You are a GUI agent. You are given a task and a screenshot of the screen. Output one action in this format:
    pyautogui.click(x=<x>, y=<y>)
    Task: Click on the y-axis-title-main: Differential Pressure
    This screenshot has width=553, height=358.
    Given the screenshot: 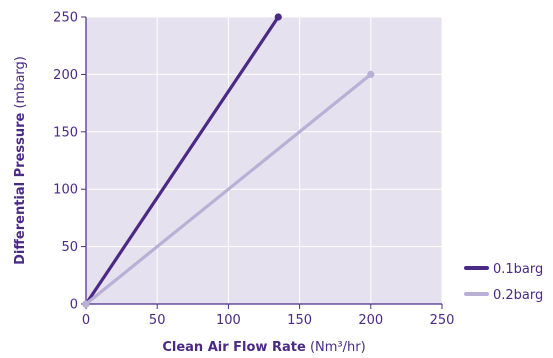 What is the action you would take?
    pyautogui.click(x=20, y=188)
    